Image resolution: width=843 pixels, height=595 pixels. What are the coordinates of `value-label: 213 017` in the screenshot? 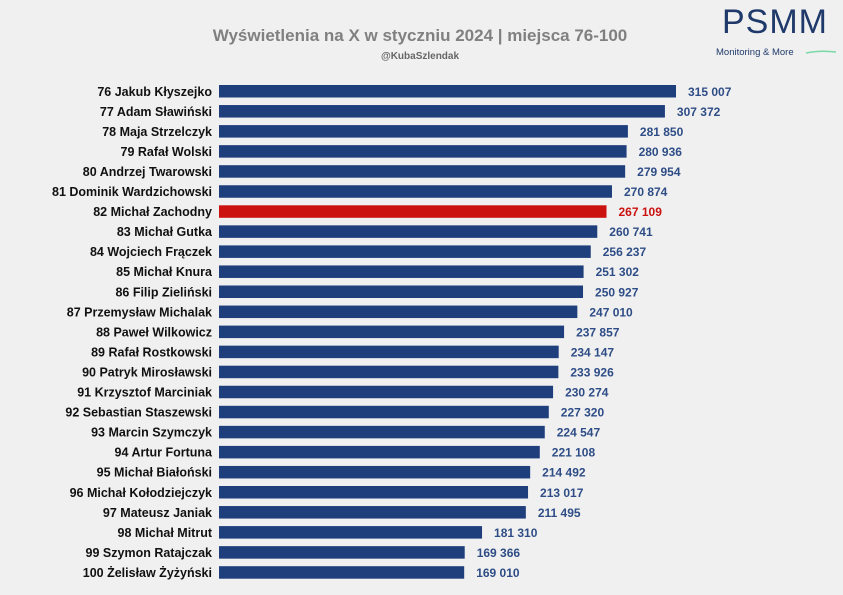 It's located at (562, 493).